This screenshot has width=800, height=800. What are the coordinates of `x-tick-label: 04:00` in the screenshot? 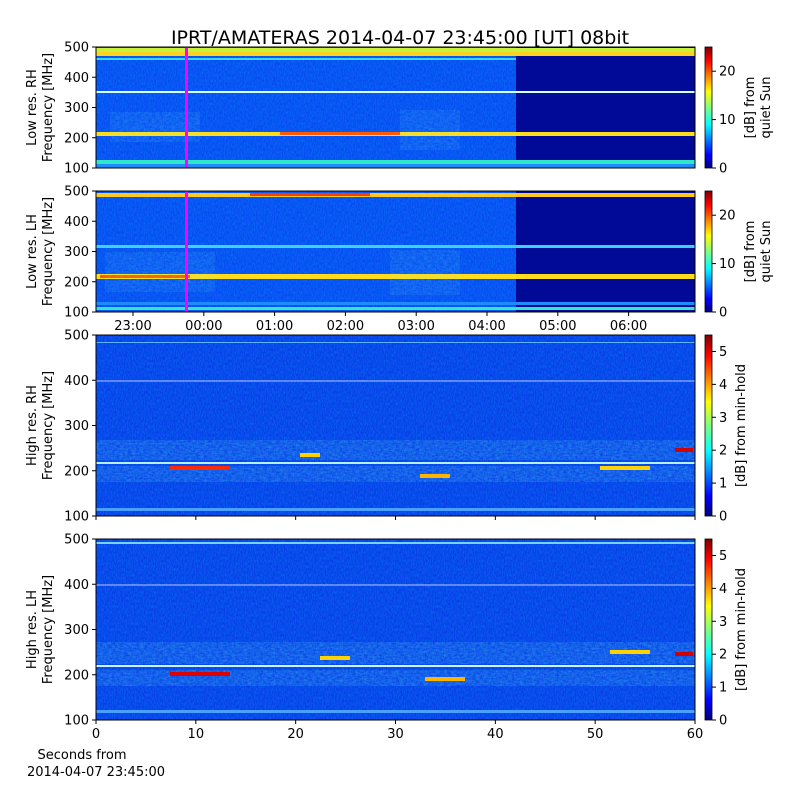 It's located at (486, 326).